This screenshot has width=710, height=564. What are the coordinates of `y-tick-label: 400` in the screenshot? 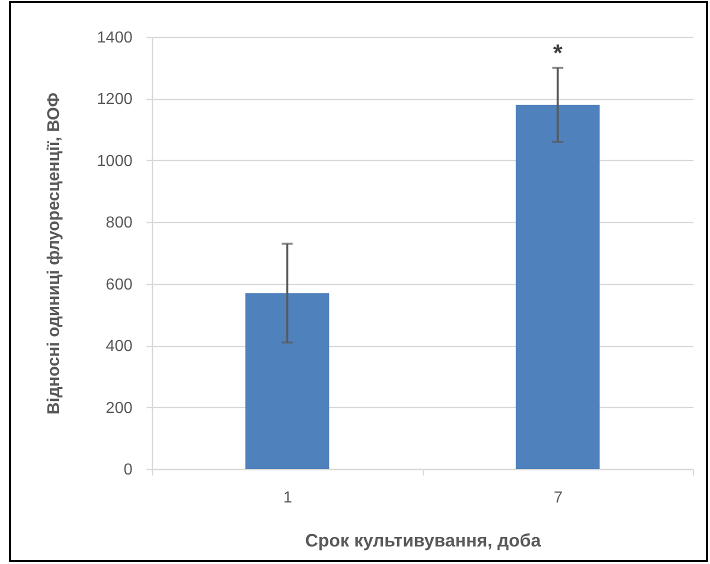 It's located at (119, 347).